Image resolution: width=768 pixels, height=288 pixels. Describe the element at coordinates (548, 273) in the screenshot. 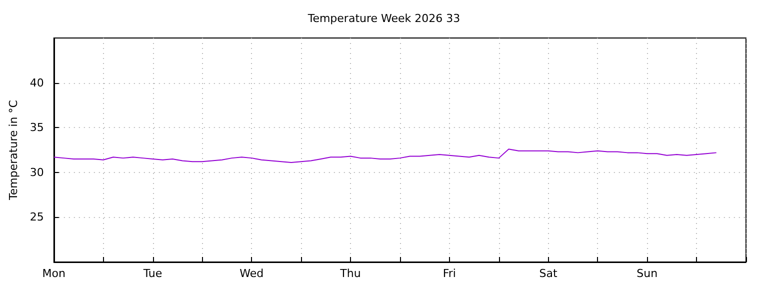

I see `x-tick-label: Sat` at that location.